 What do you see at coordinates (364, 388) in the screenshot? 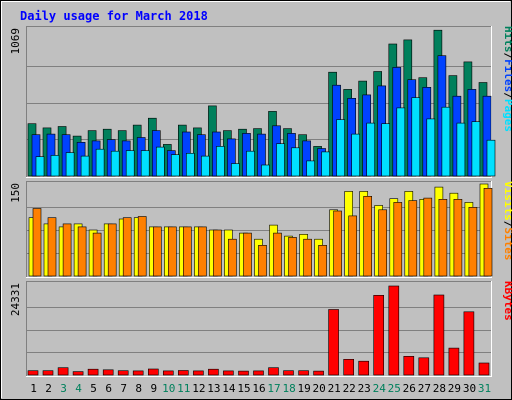
I see `x-tick-label-23: 23` at bounding box center [364, 388].